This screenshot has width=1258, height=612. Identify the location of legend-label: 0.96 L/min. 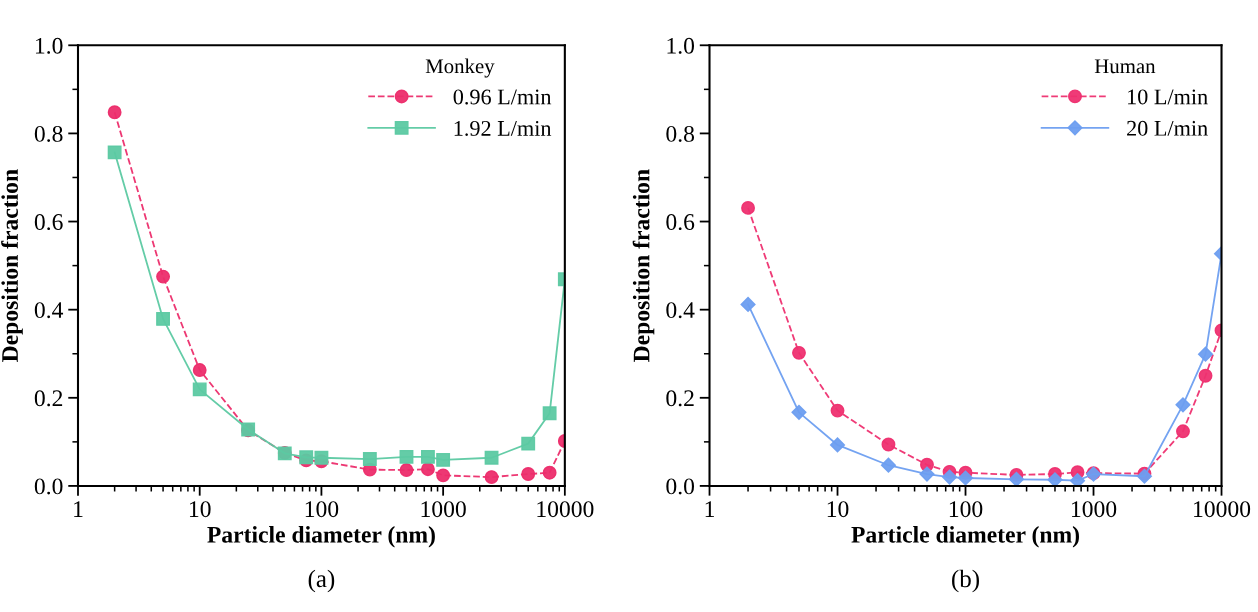
(502, 97).